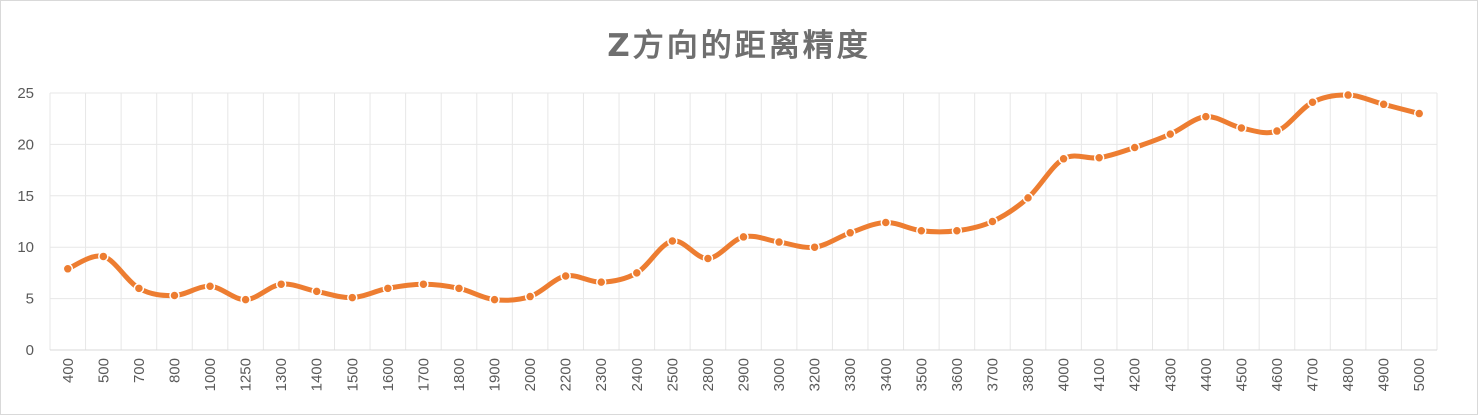 The height and width of the screenshot is (415, 1478). I want to click on x-tick-label: 2000, so click(530, 374).